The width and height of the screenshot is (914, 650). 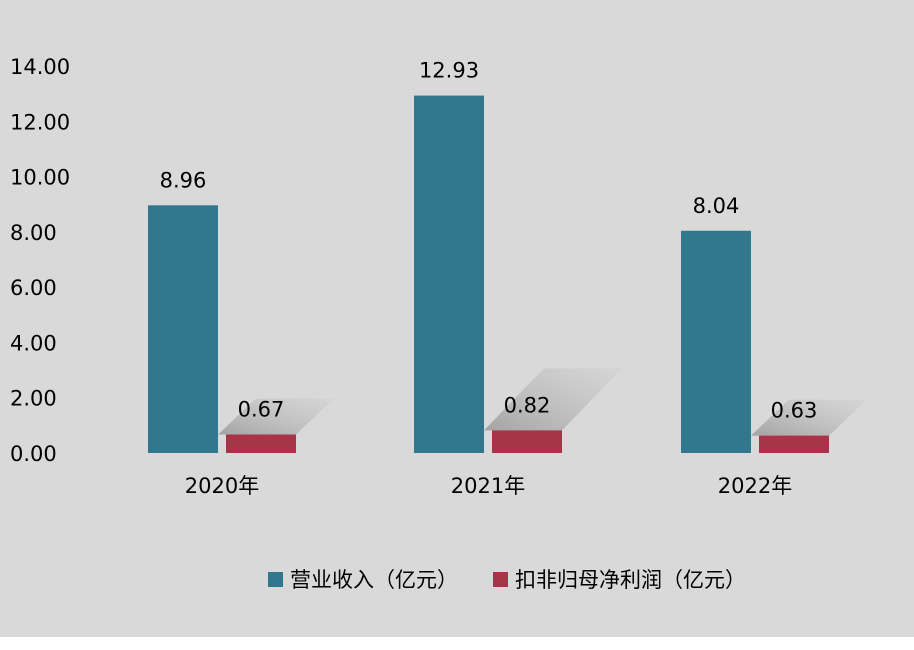 I want to click on y-tick-label: 2.00, so click(x=33, y=399).